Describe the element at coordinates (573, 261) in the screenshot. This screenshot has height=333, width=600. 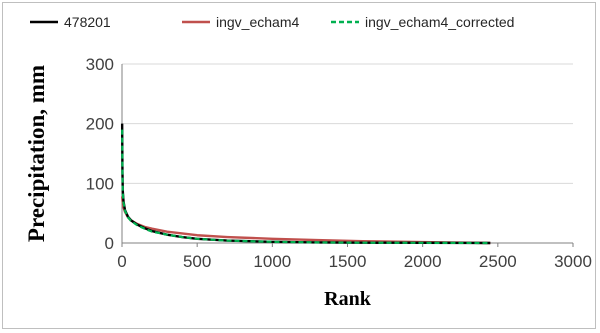
I see `x-tick-label: 3000` at that location.